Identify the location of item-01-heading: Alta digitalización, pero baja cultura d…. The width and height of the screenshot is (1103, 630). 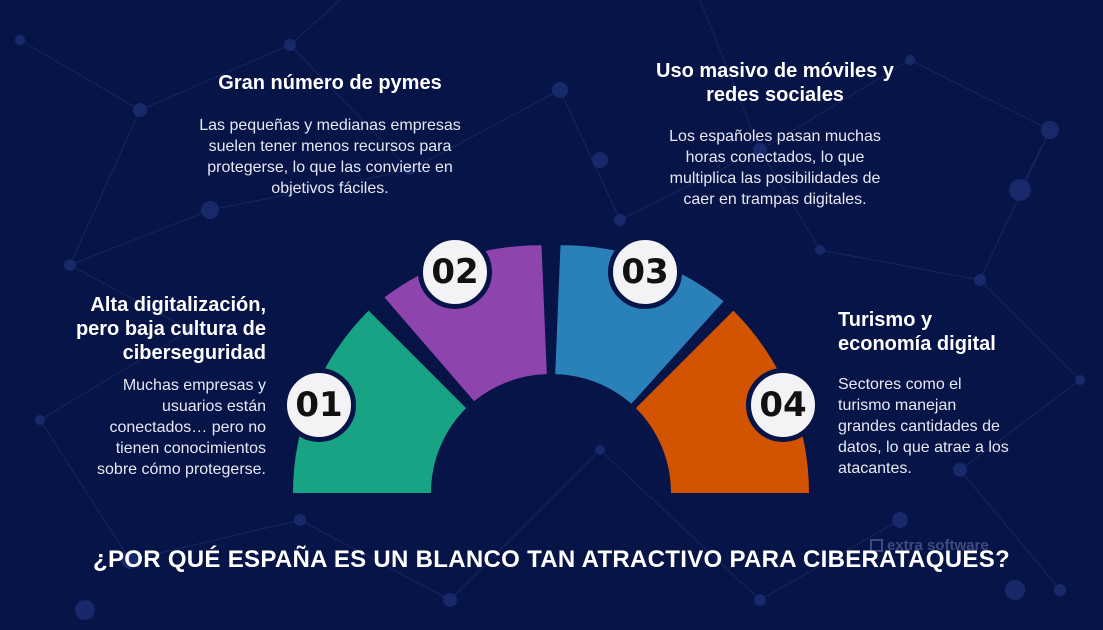
(153, 329).